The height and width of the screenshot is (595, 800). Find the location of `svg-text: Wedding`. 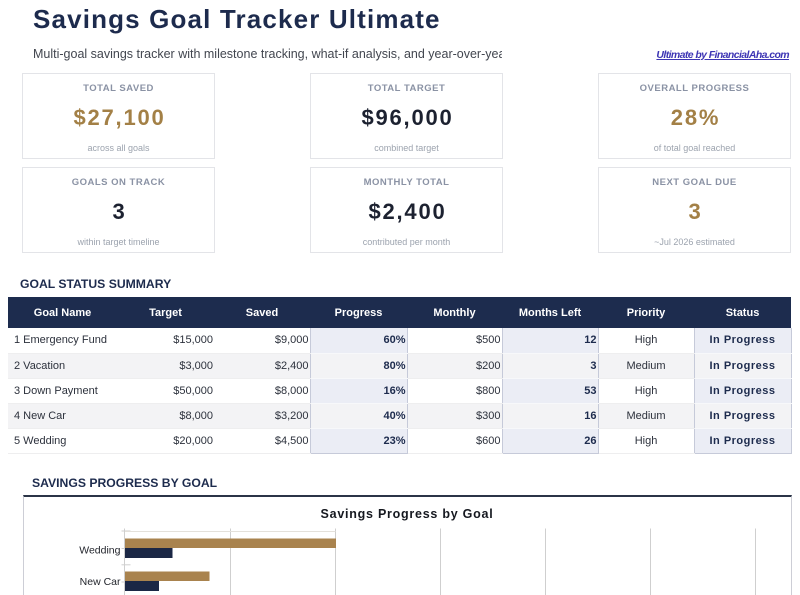

svg-text: Wedding is located at coordinates (99, 550).